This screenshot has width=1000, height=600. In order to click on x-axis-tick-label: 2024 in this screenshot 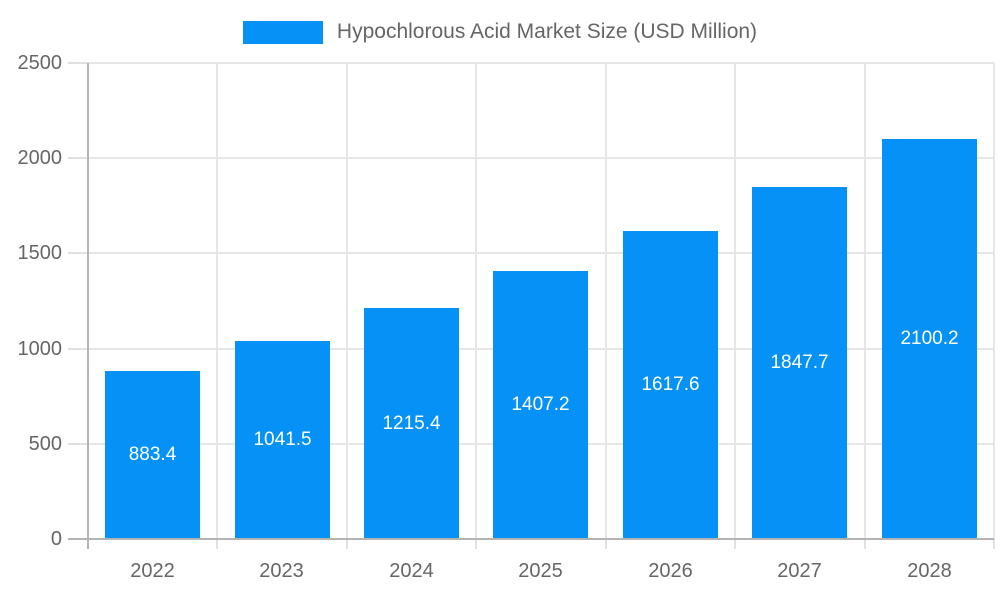, I will do `click(411, 571)`.